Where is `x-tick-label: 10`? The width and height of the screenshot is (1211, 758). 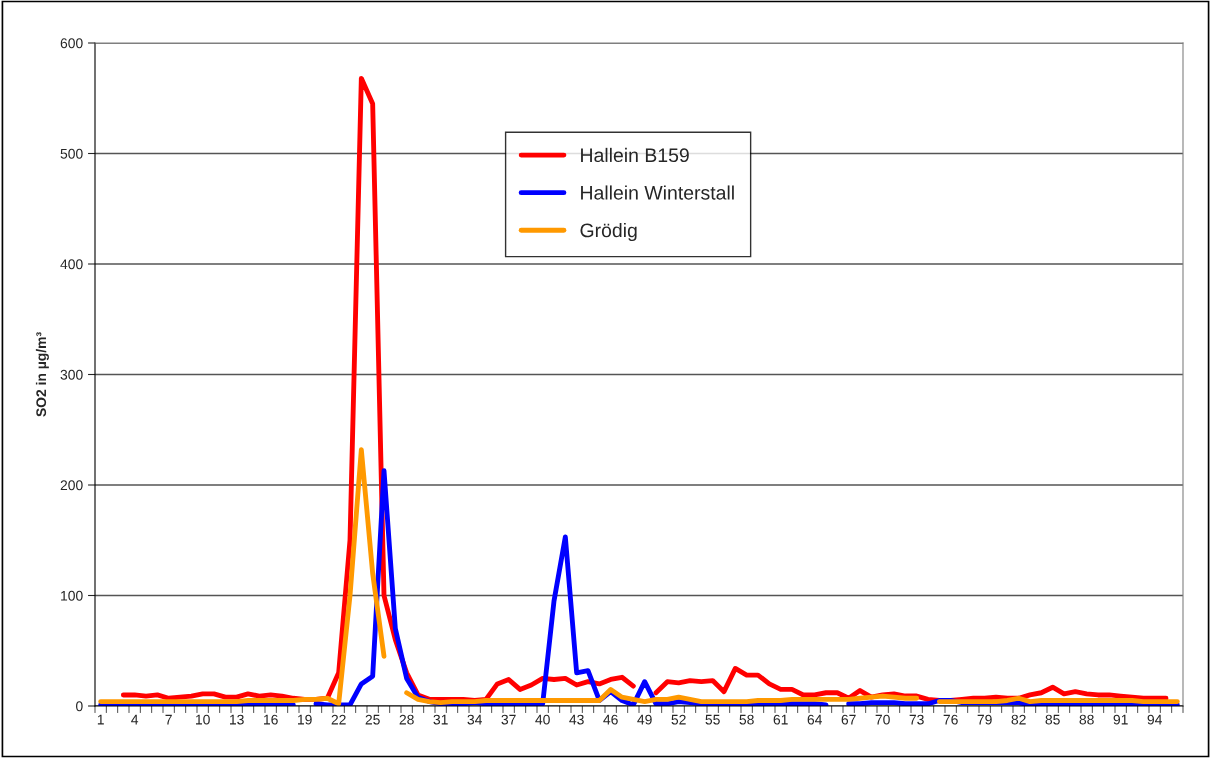 x-tick-label: 10 is located at coordinates (203, 719).